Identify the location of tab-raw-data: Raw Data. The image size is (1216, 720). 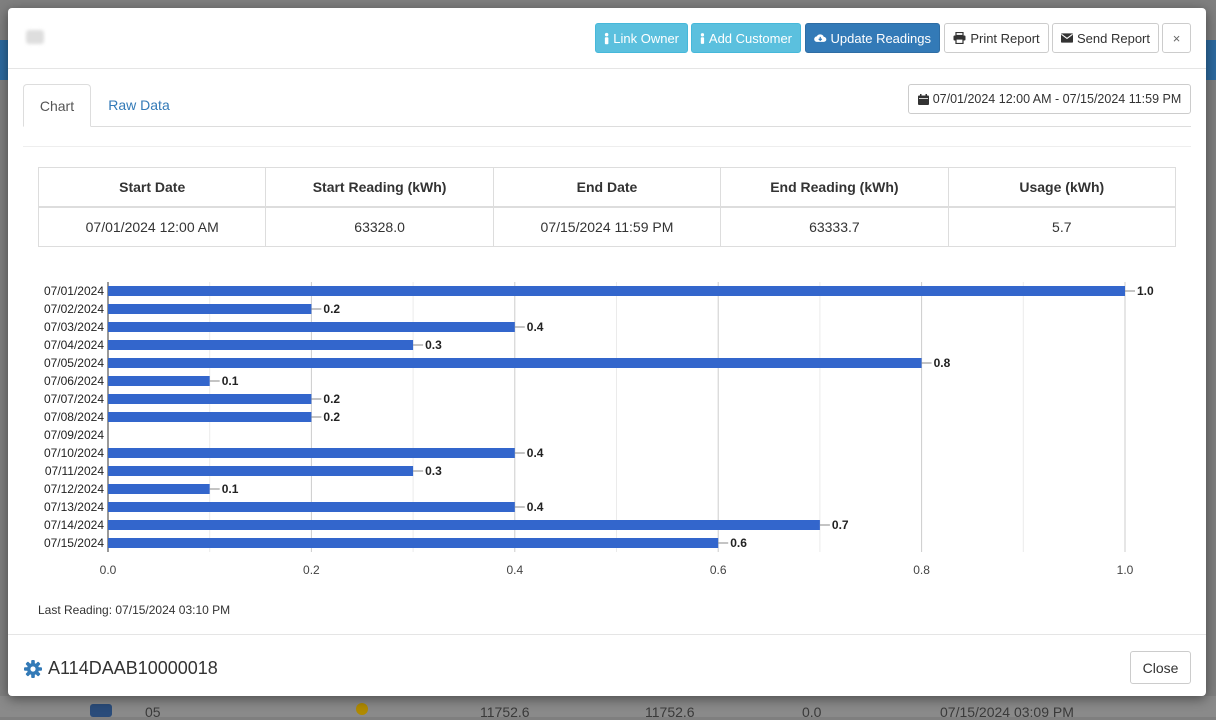
(139, 105).